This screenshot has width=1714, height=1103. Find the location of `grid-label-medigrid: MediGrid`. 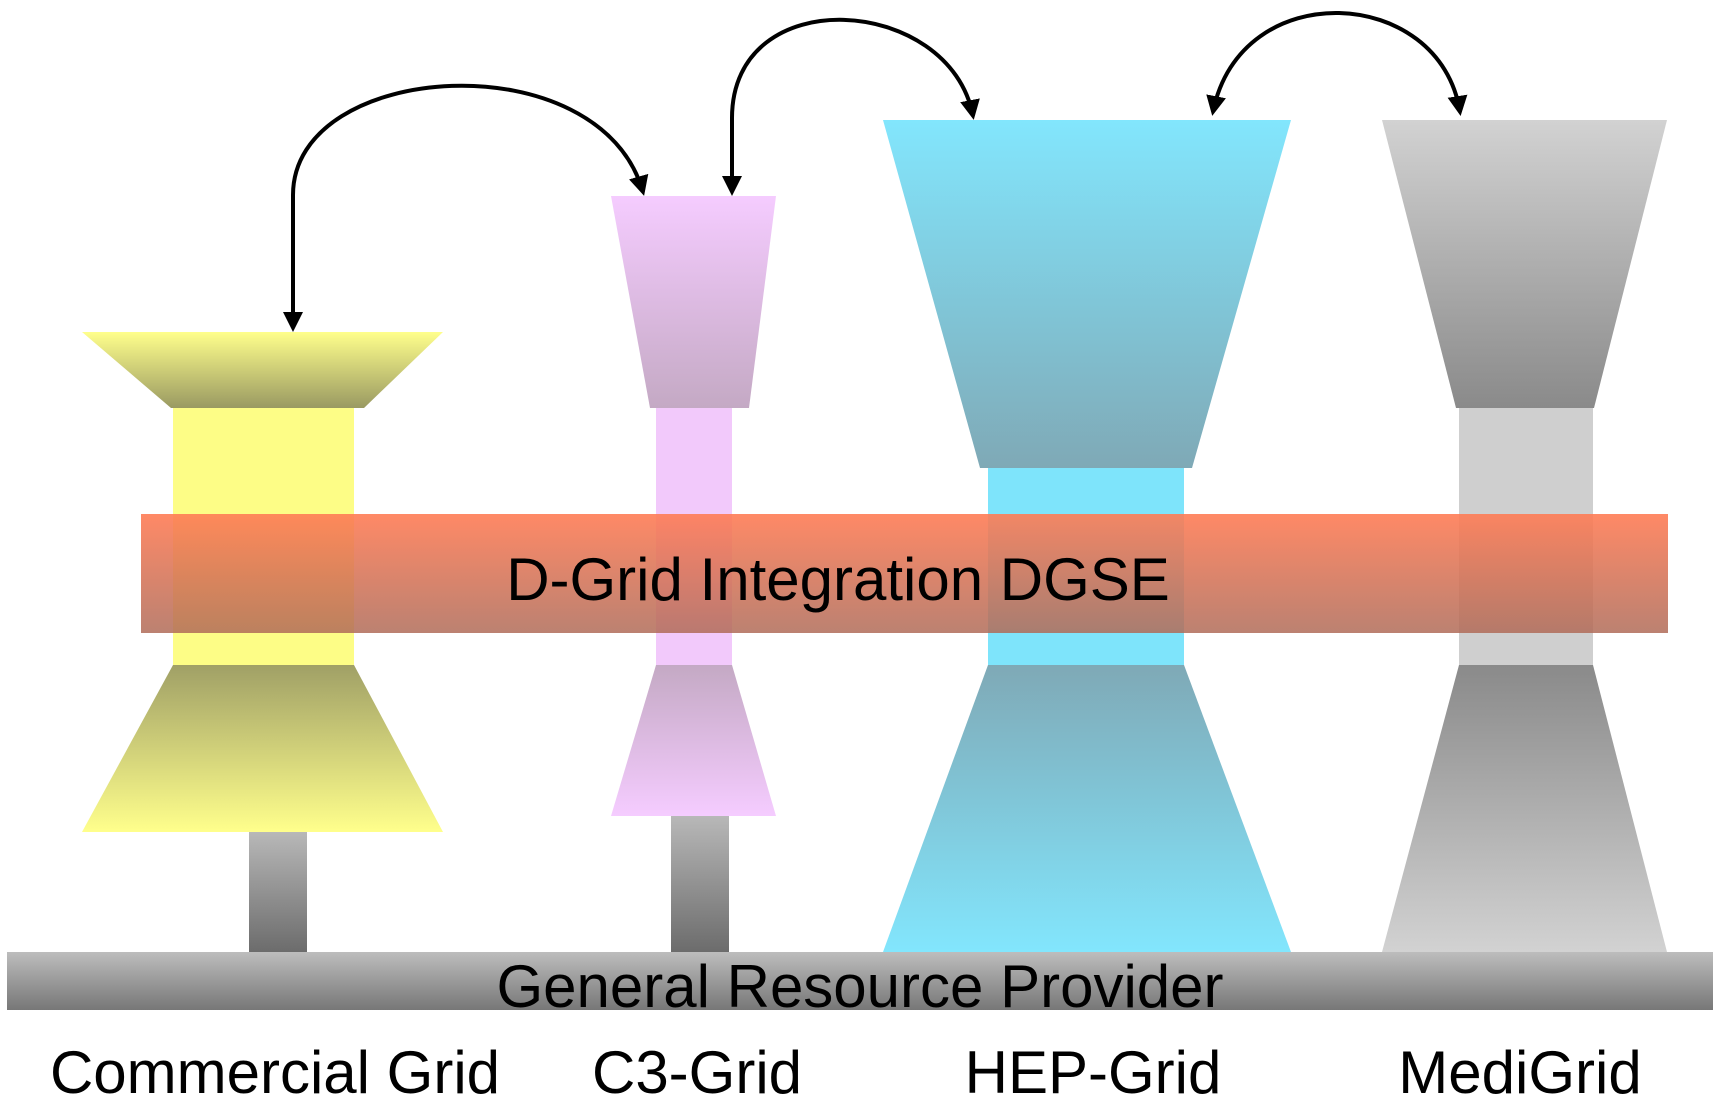

grid-label-medigrid: MediGrid is located at coordinates (1519, 1071).